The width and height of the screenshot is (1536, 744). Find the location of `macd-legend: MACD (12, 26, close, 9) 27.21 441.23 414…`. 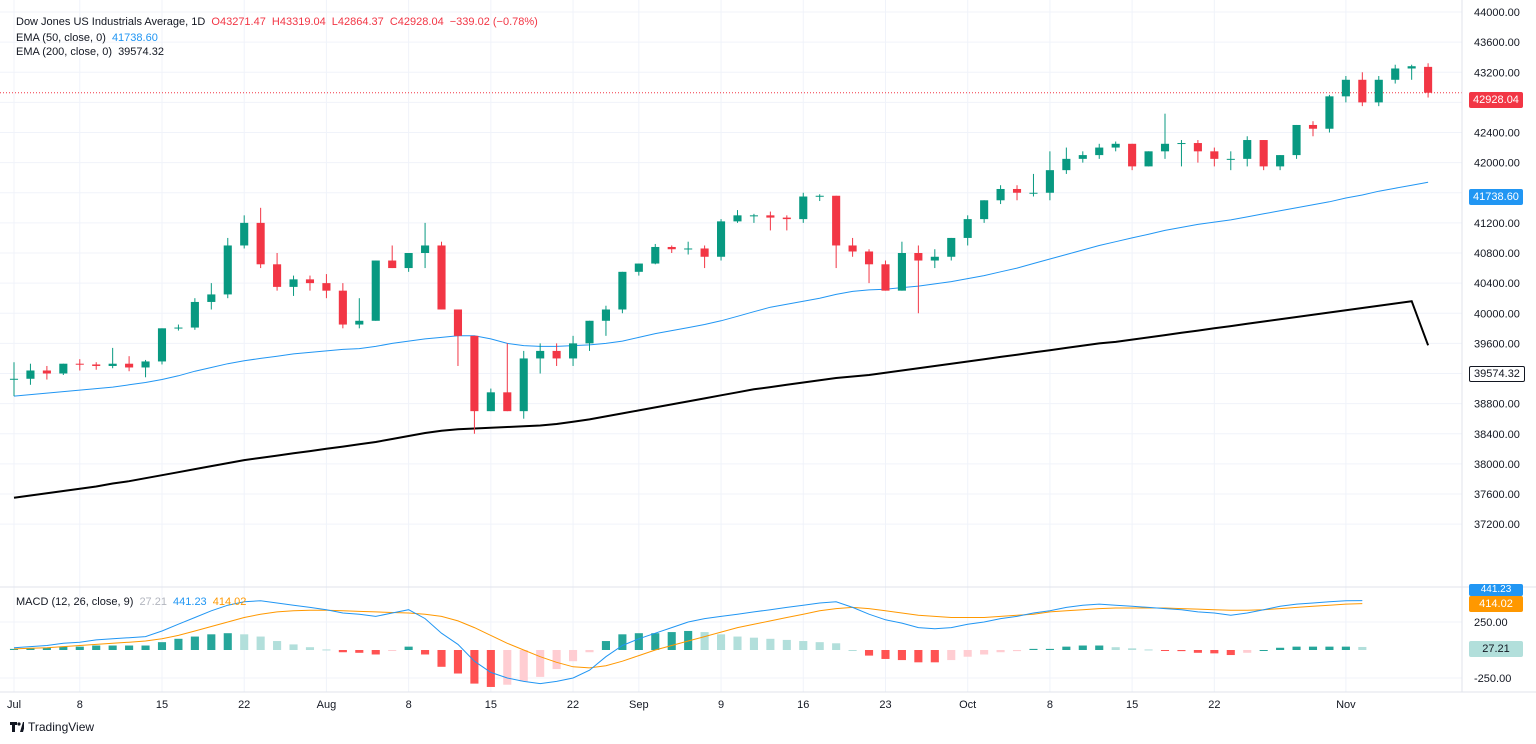

macd-legend: MACD (12, 26, close, 9) 27.21 441.23 414… is located at coordinates (132, 602).